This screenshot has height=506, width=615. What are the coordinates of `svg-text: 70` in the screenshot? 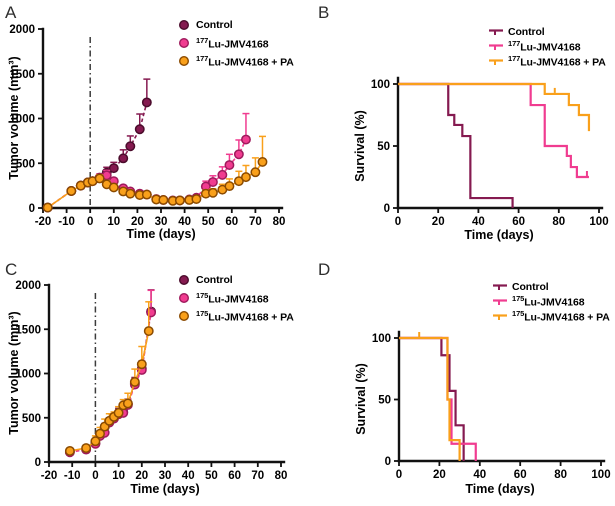 It's located at (255, 222).